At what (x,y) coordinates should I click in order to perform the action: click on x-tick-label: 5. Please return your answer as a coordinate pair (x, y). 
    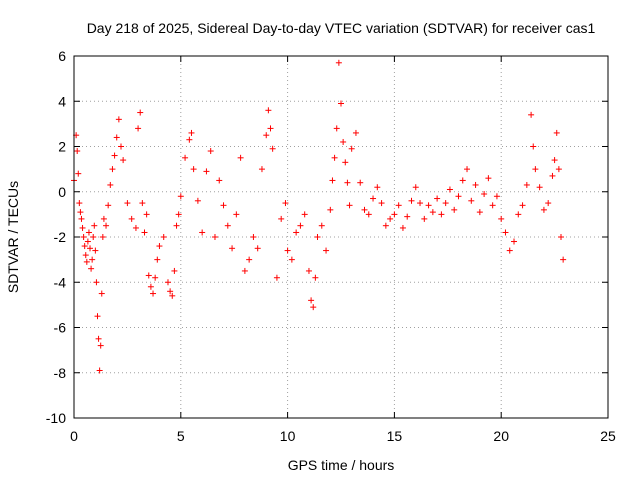
    Looking at the image, I should click on (181, 436).